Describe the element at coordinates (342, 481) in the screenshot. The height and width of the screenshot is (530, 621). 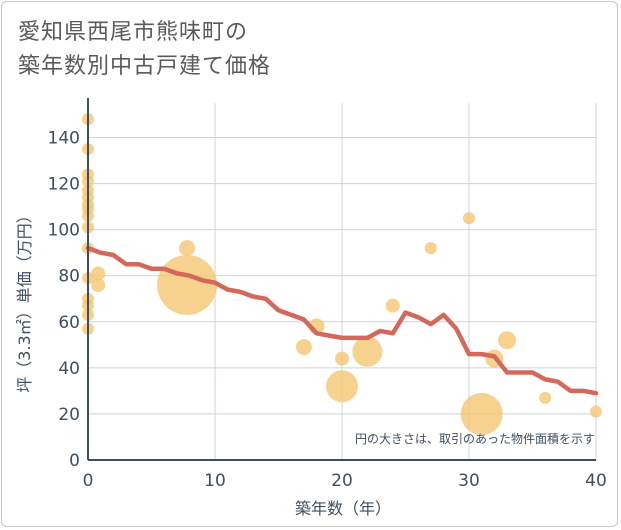
I see `x-tick-label-20: 20` at that location.